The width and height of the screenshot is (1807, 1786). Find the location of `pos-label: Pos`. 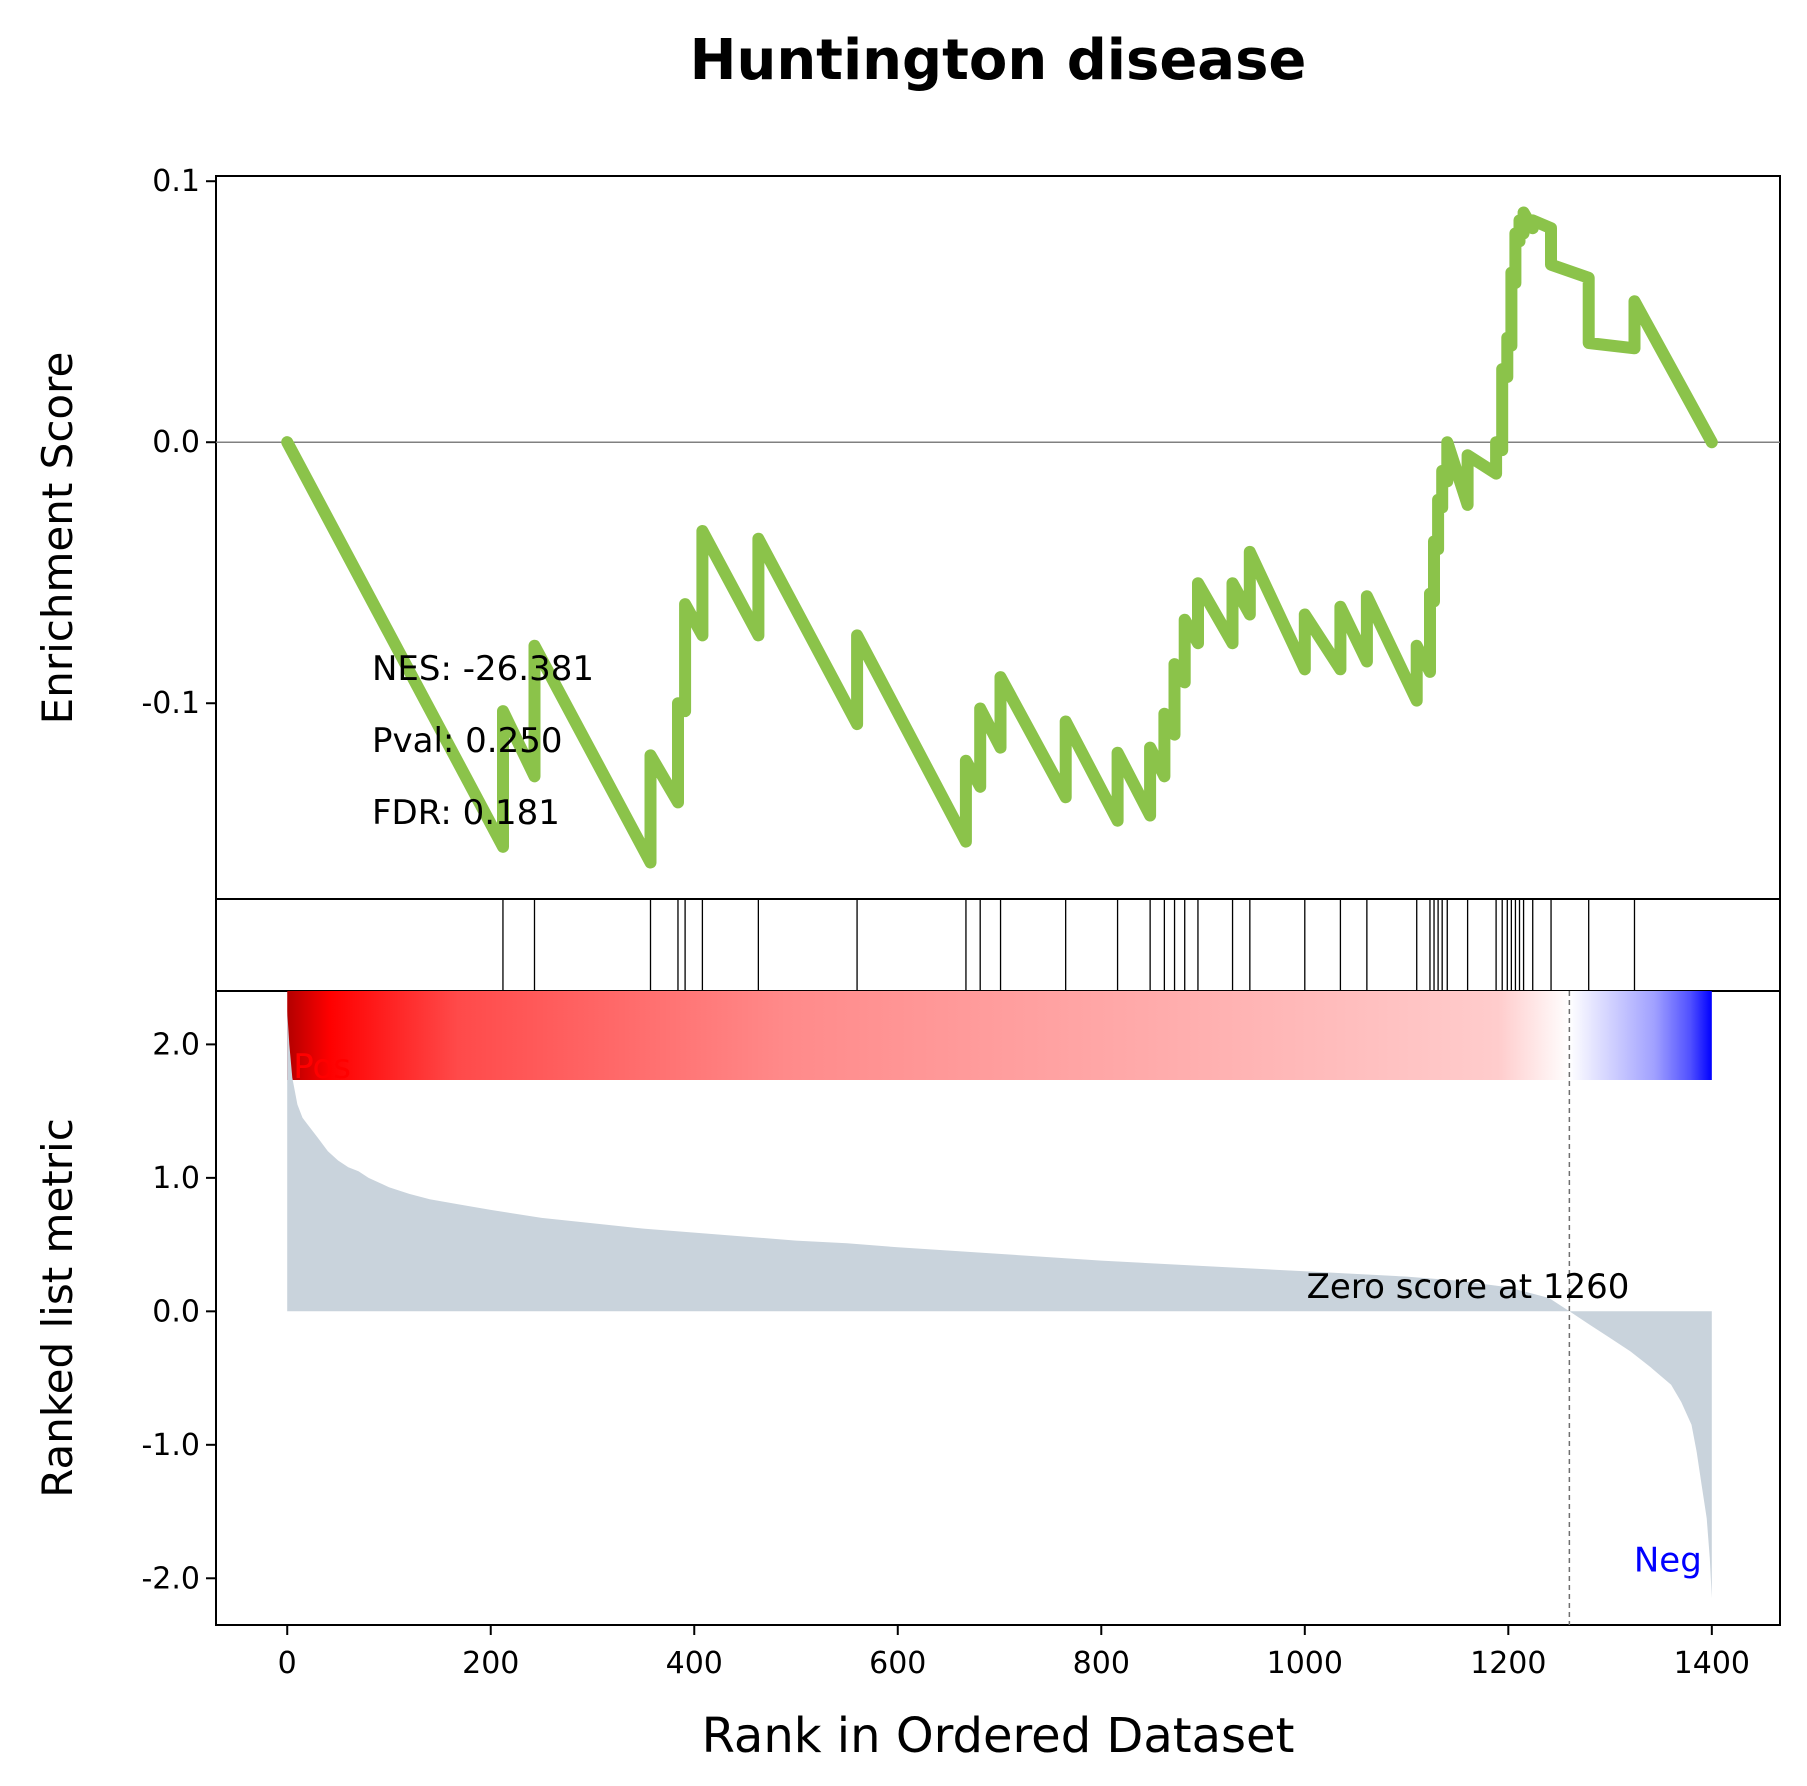

pos-label: Pos is located at coordinates (322, 1067).